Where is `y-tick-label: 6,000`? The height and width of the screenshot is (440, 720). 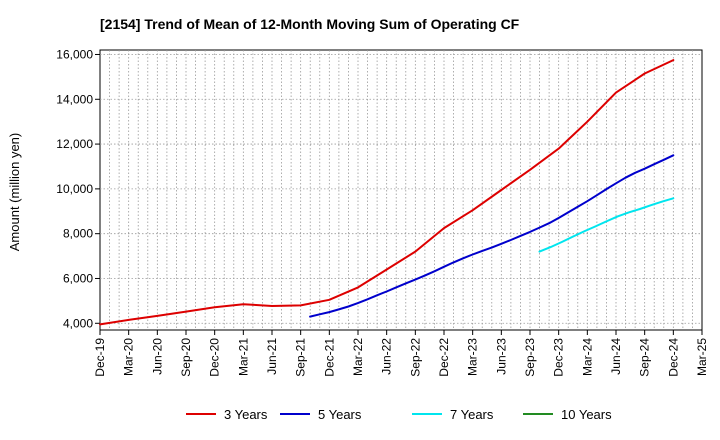
y-tick-label: 6,000 is located at coordinates (78, 278).